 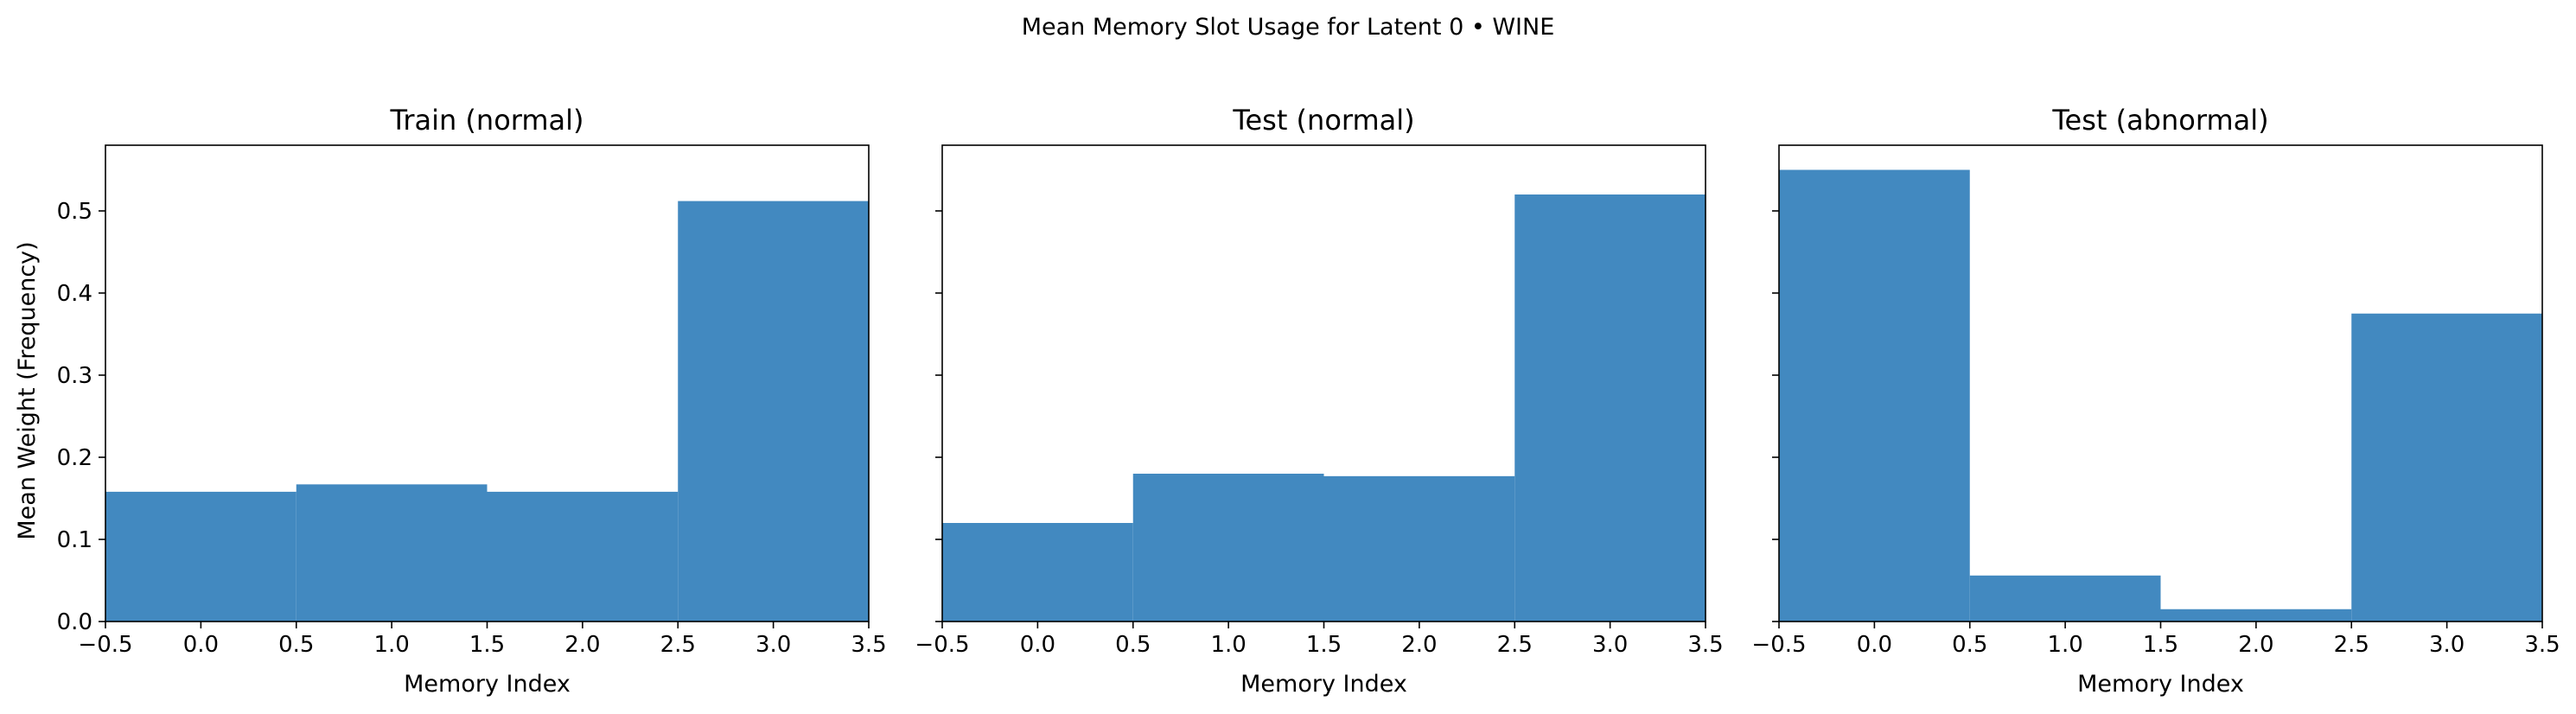 What do you see at coordinates (1778, 645) in the screenshot?
I see `x-tick-label-panel3: −0.5` at bounding box center [1778, 645].